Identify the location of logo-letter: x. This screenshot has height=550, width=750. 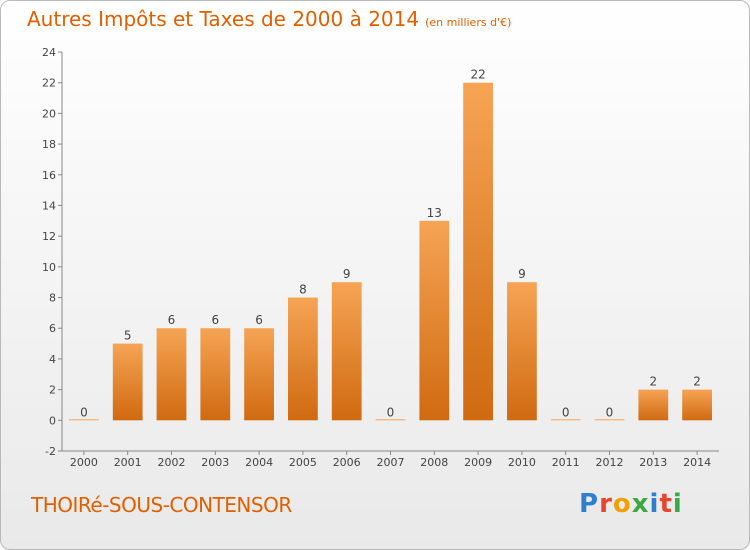
(640, 504).